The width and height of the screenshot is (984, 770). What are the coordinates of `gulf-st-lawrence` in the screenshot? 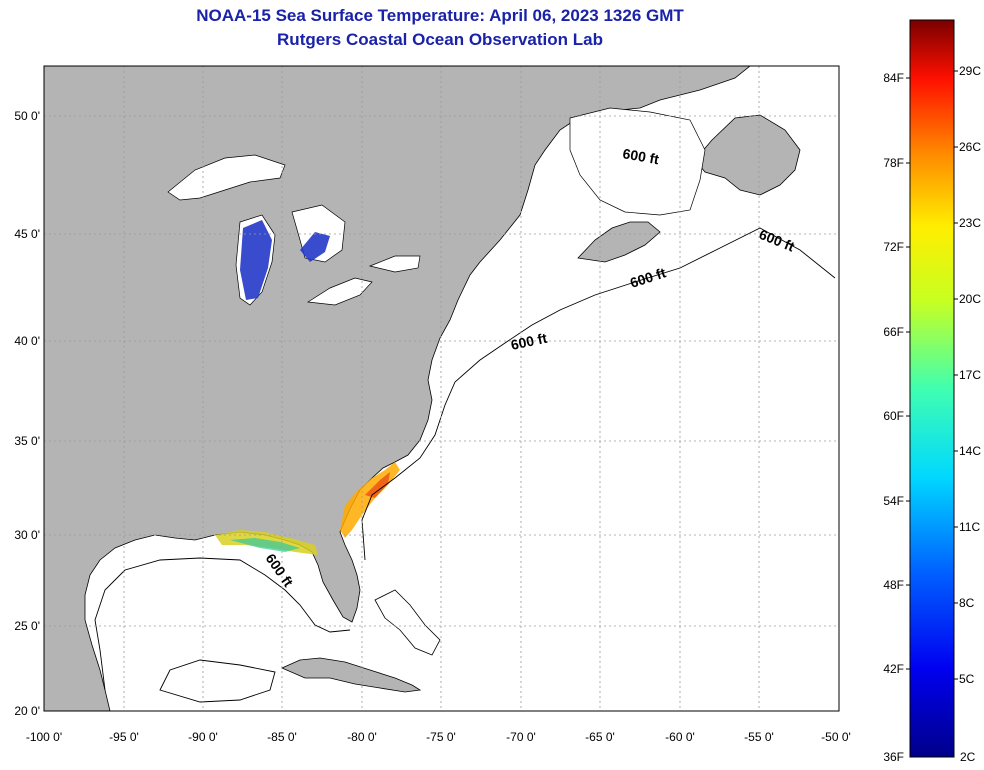 It's located at (637, 161).